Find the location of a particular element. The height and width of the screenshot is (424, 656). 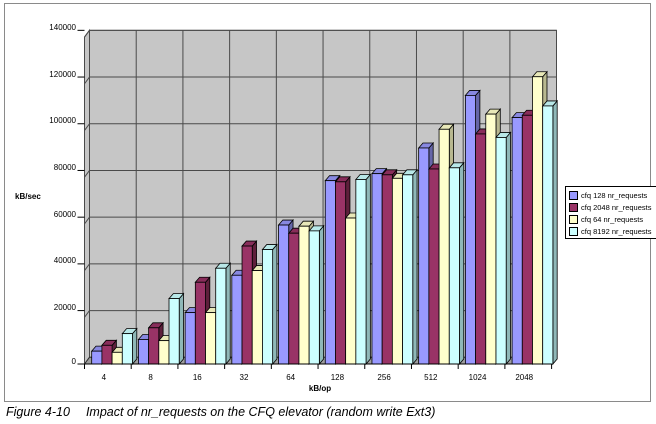

legend-item: cfq 128 nr_requests is located at coordinates (612, 195).